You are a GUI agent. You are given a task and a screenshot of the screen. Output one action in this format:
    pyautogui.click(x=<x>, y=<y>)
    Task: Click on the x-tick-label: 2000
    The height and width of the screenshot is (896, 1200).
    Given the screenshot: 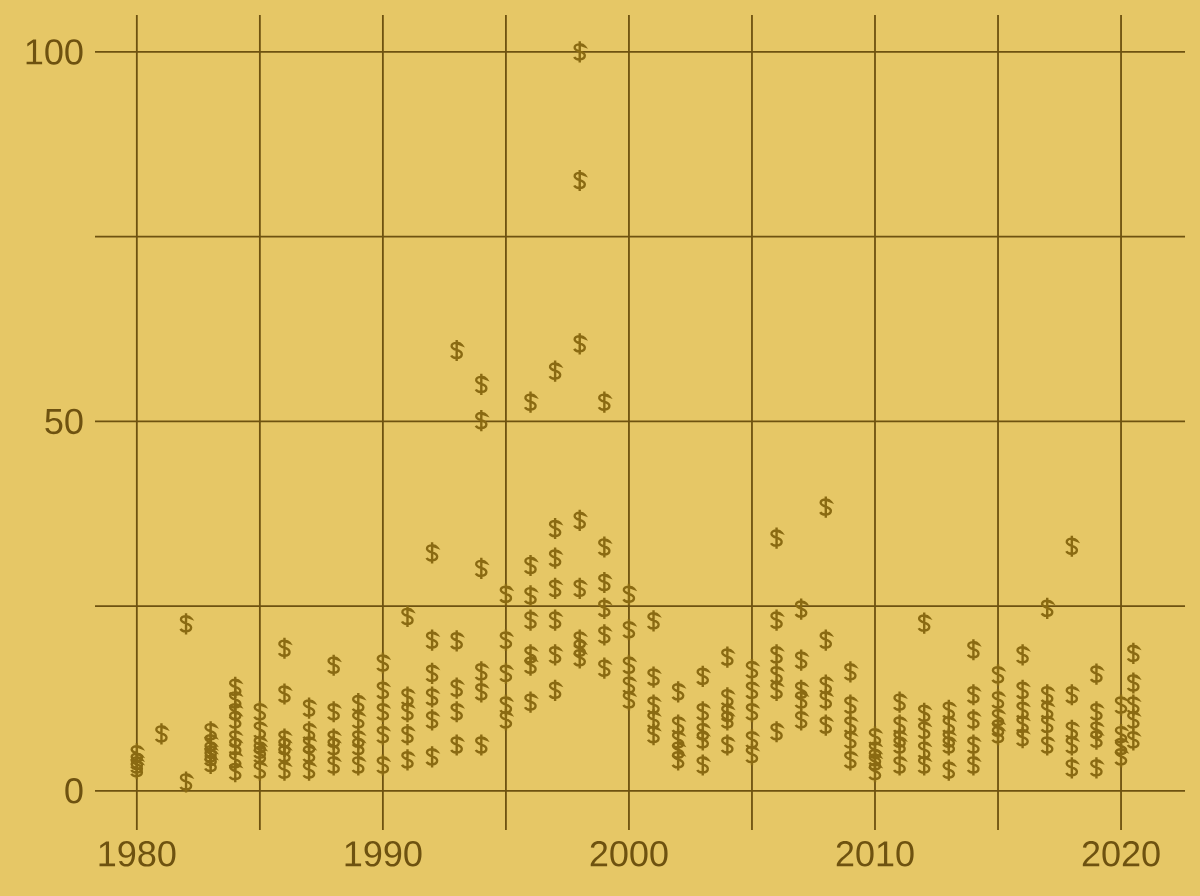 What is the action you would take?
    pyautogui.click(x=629, y=854)
    